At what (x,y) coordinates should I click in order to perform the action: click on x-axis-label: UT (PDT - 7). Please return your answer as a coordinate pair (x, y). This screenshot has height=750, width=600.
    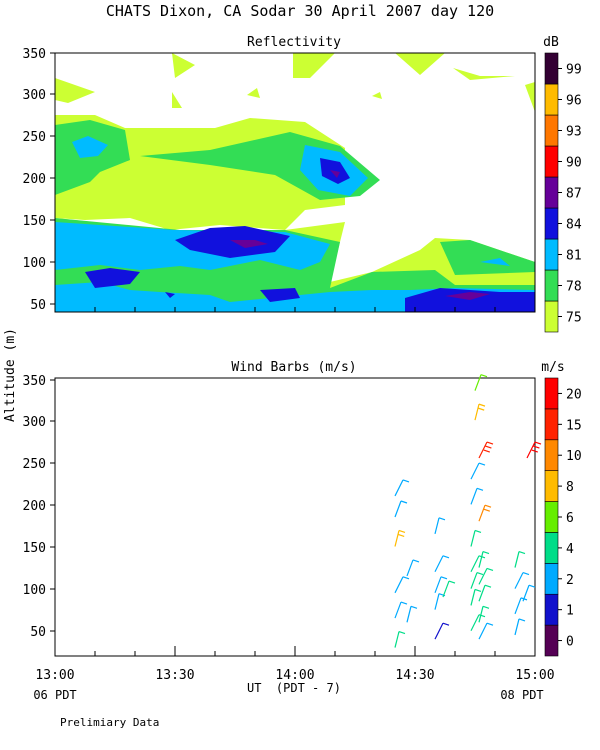
    Looking at the image, I should click on (294, 688).